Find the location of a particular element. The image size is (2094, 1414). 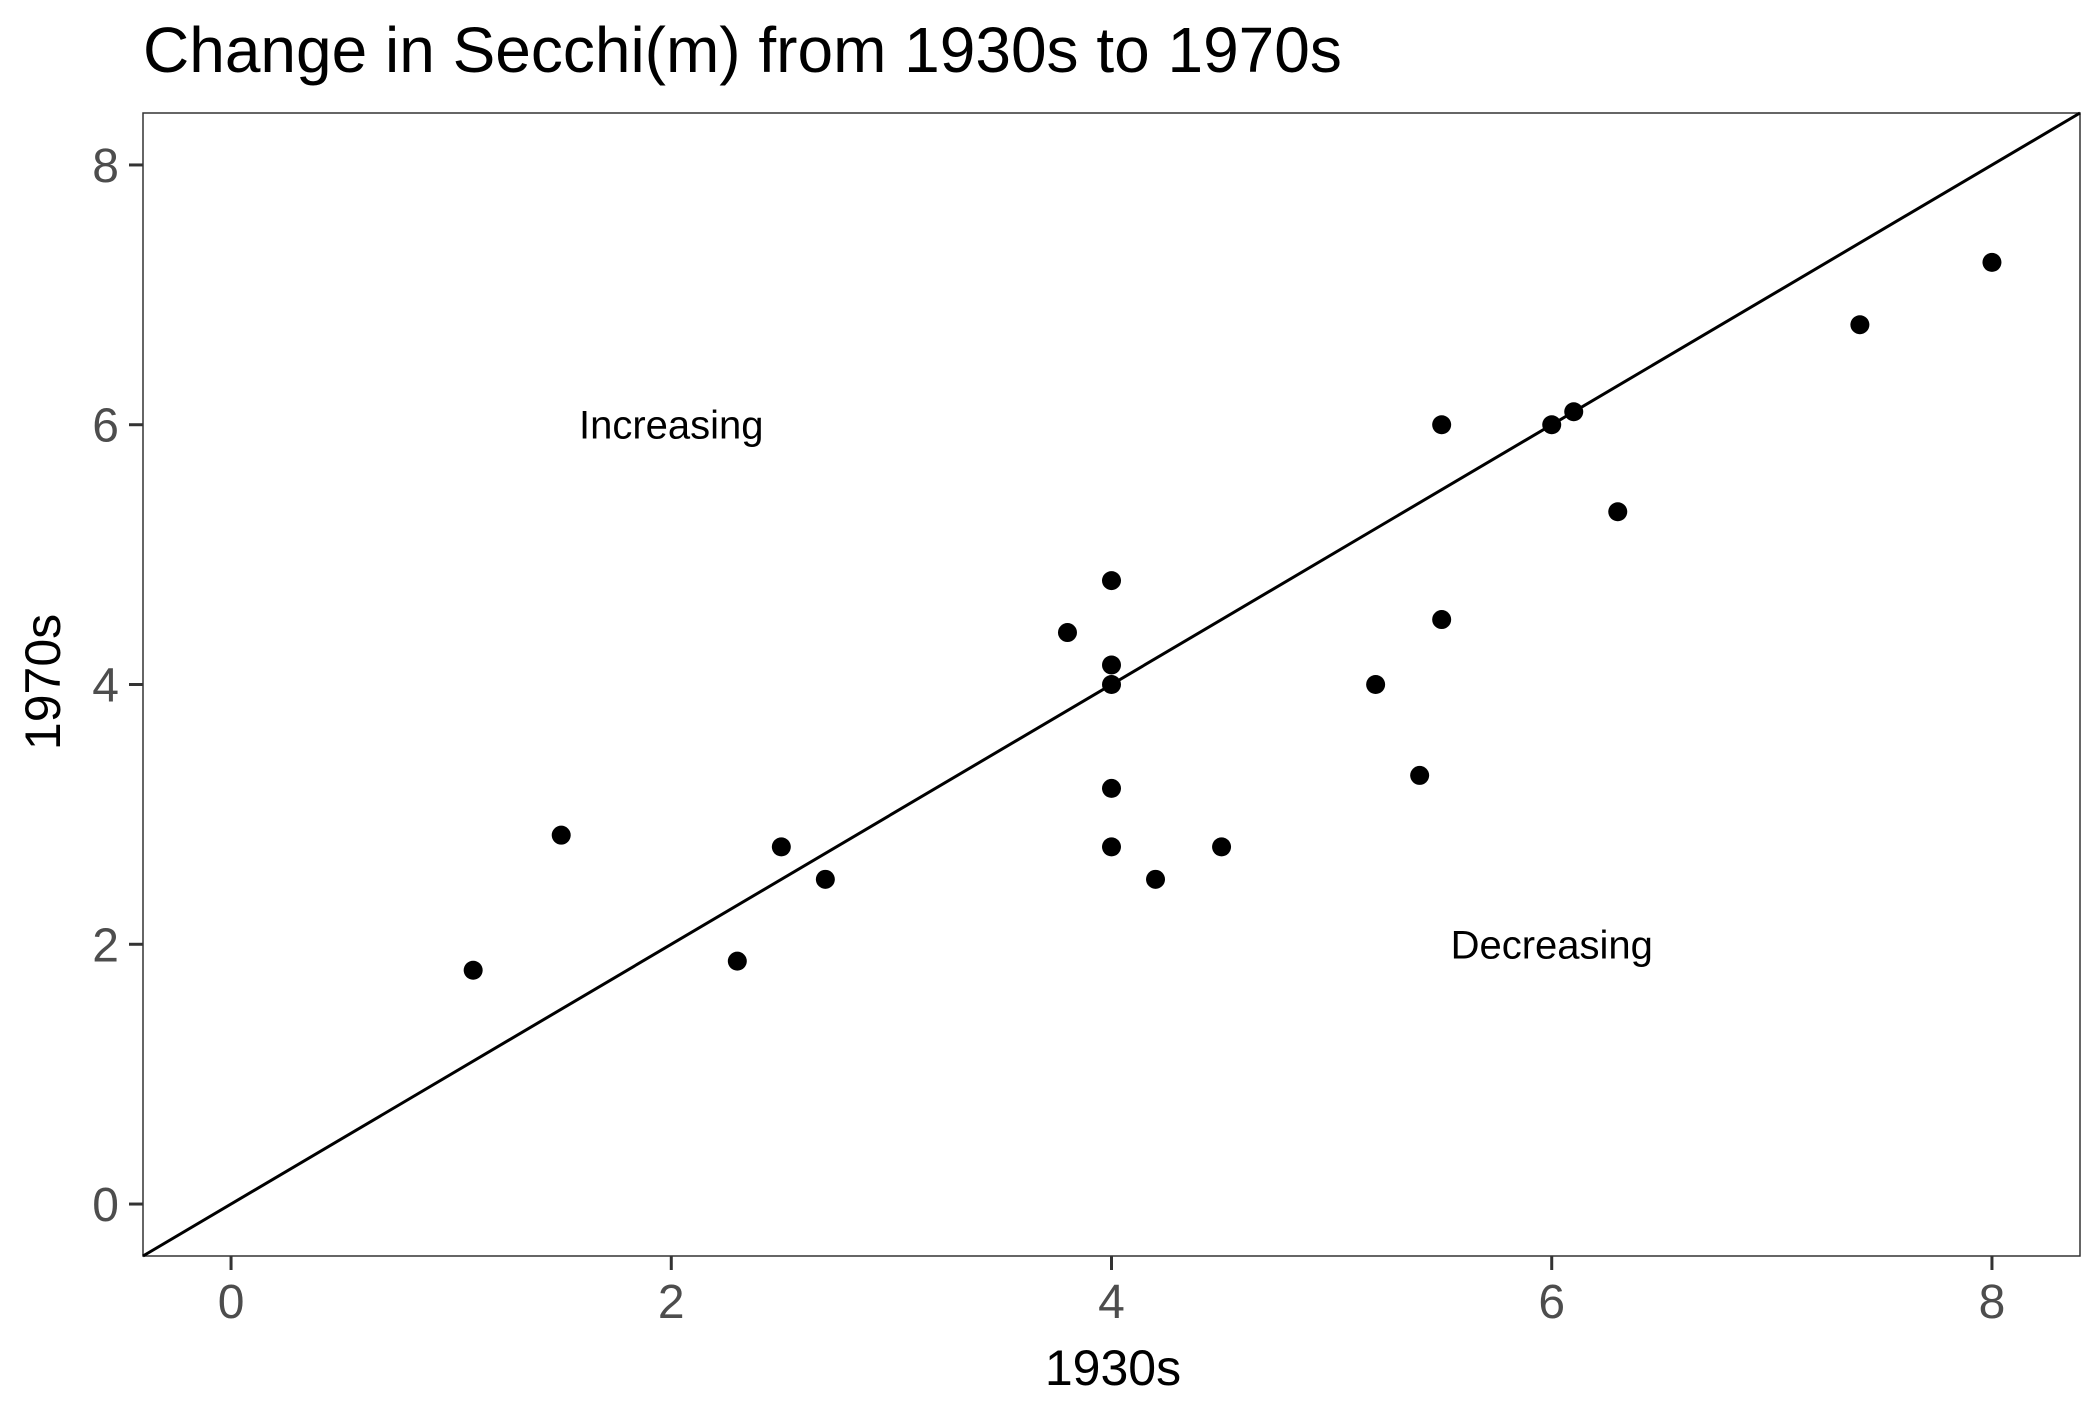

y-tick-label: 4 is located at coordinates (105, 686).